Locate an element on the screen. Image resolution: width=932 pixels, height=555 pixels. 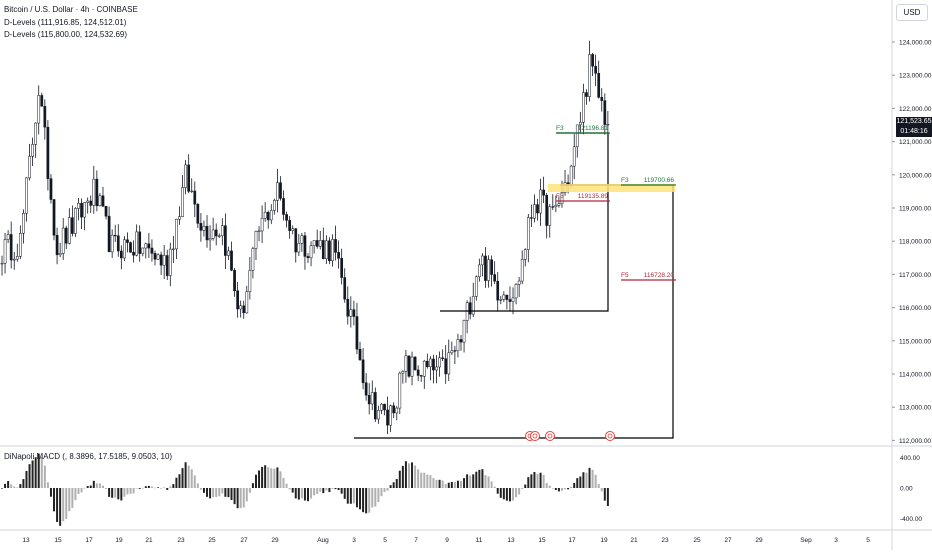
time-axis-tick: 15 is located at coordinates (58, 540).